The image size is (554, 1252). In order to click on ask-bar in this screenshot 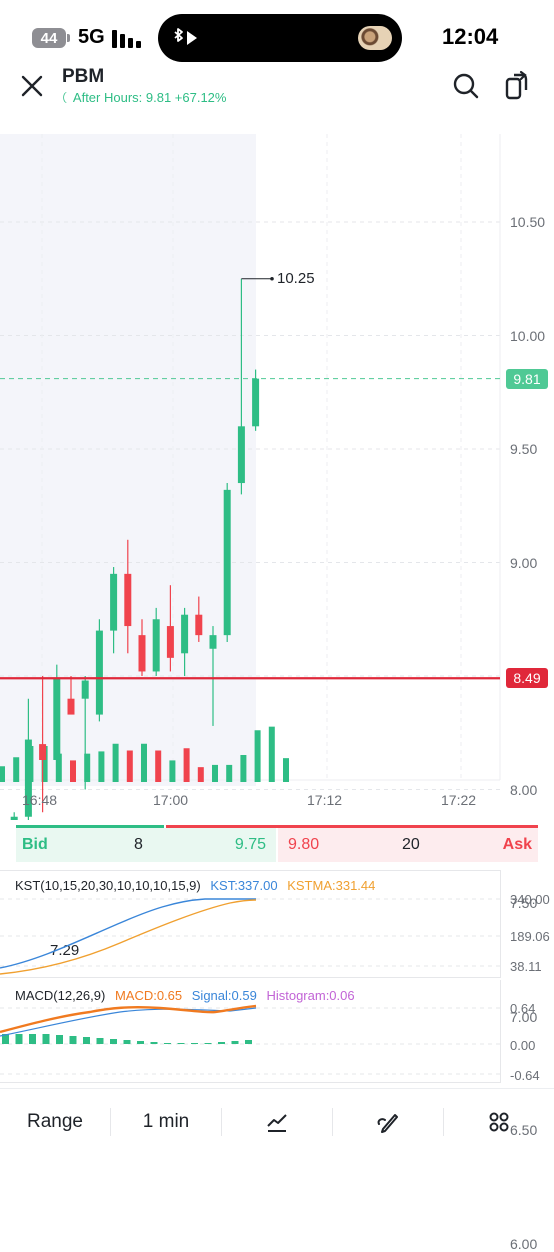, I will do `click(352, 826)`.